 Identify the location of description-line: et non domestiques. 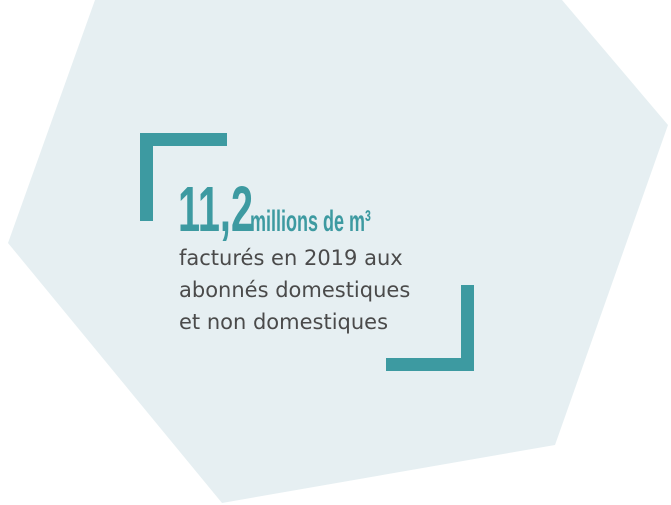
(283, 322).